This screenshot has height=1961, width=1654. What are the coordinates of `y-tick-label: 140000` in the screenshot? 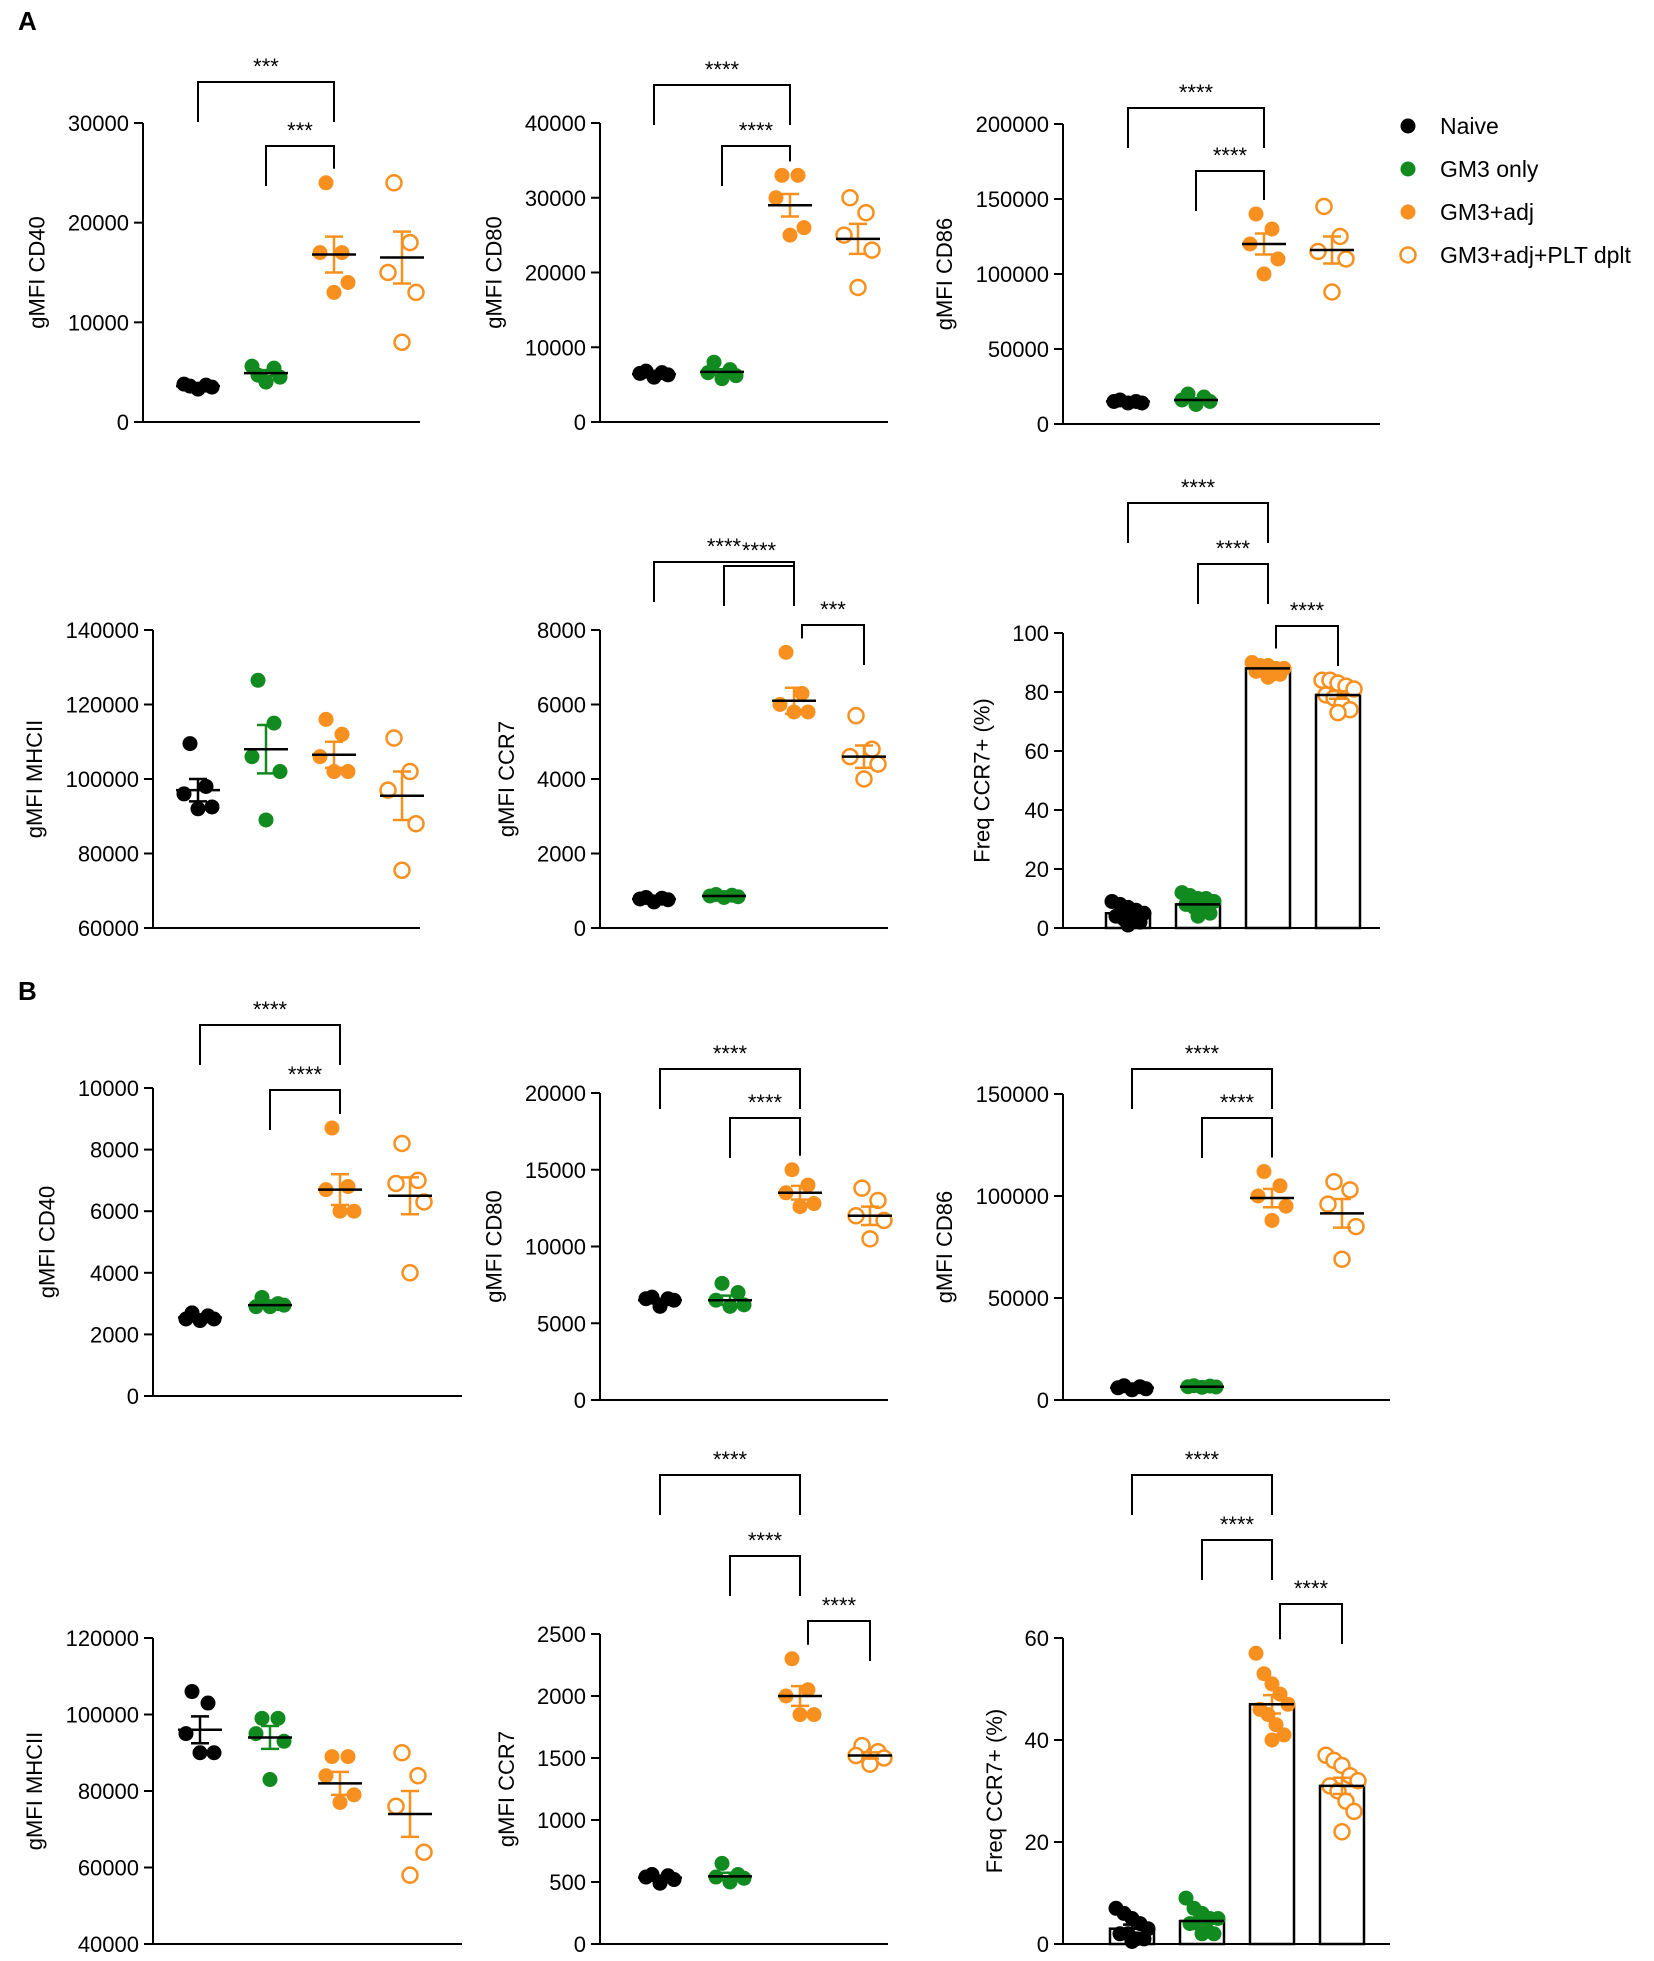 It's located at (102, 630).